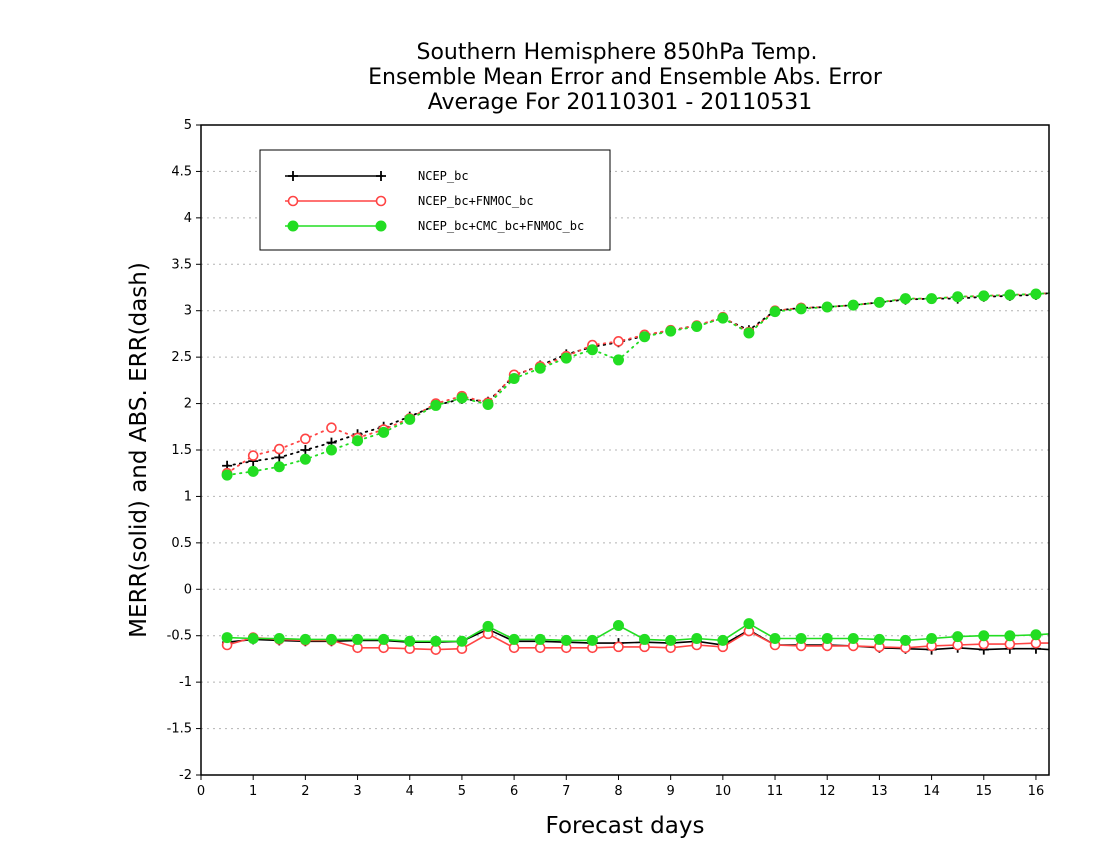 The width and height of the screenshot is (1100, 850). Describe the element at coordinates (253, 791) in the screenshot. I see `x-tick-label: 1` at that location.